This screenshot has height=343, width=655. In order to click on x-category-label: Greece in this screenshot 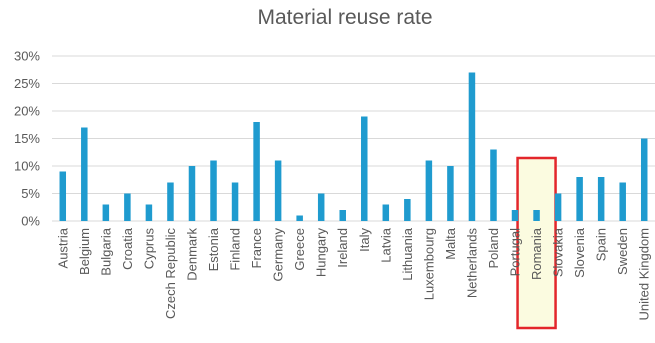, I will do `click(299, 249)`.